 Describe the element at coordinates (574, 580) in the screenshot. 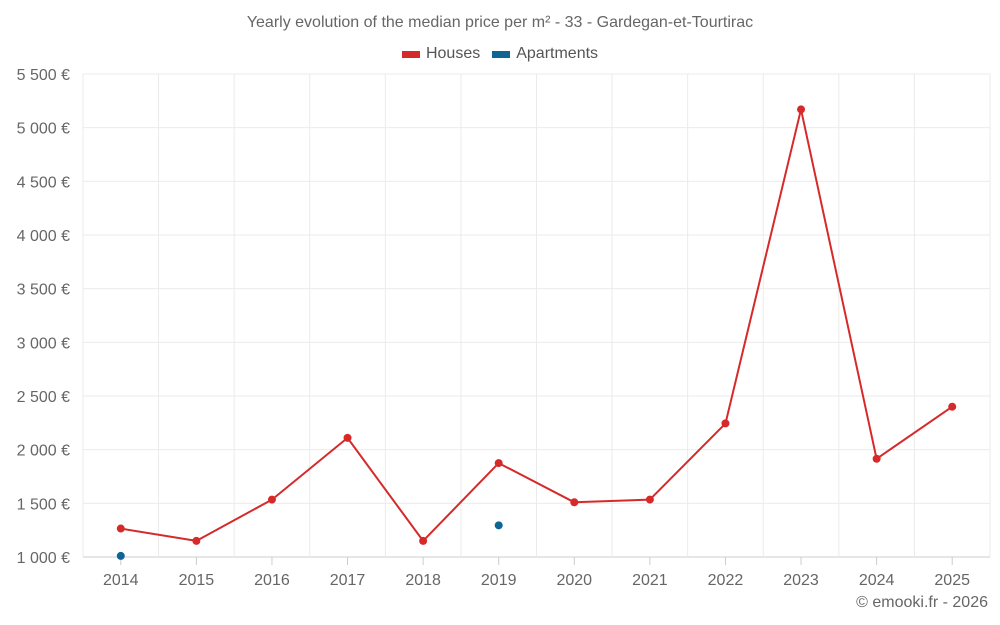

I see `x-tick-label: 2020` at that location.